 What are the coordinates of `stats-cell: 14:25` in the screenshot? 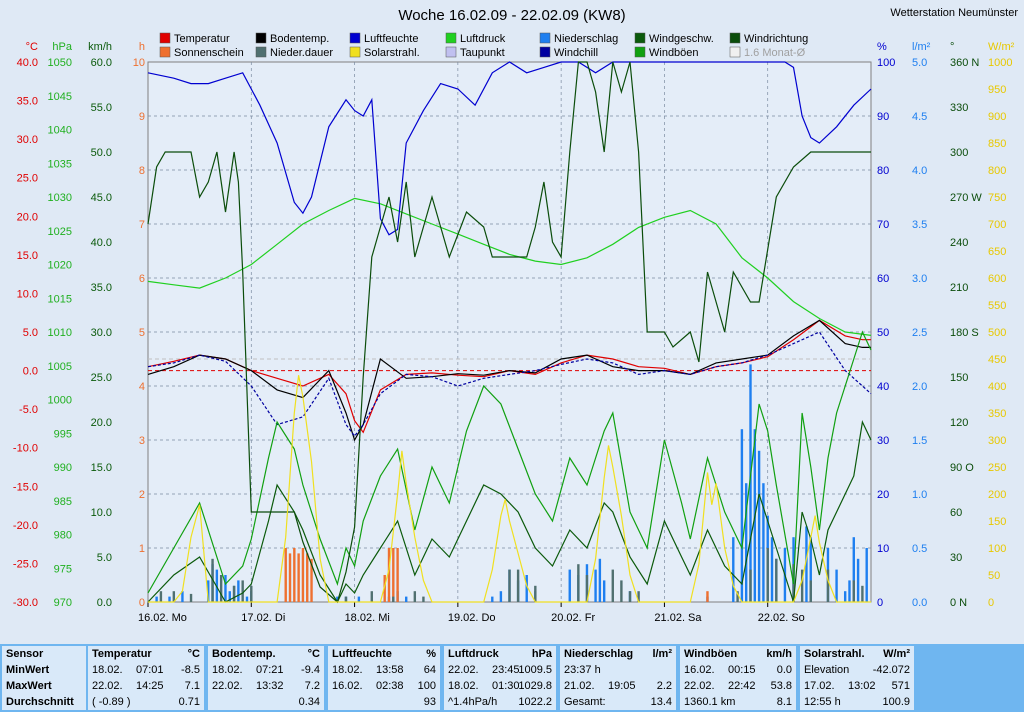 It's located at (150, 686).